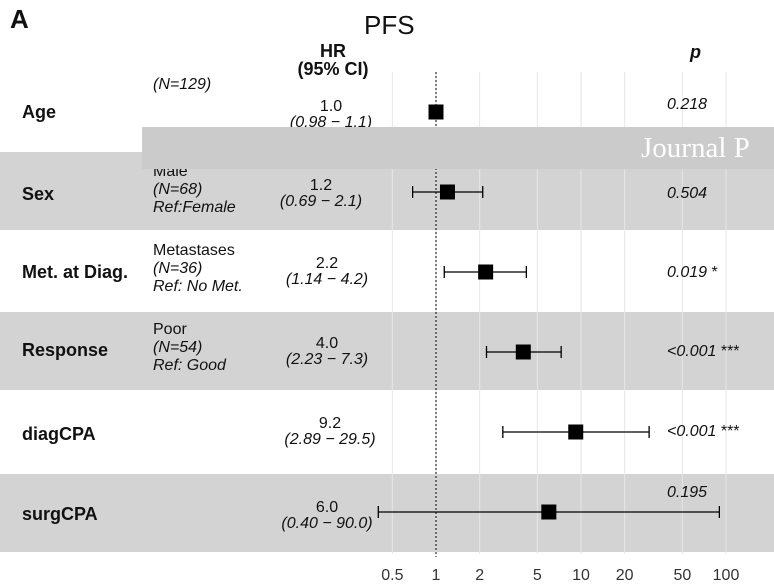 The width and height of the screenshot is (774, 588). Describe the element at coordinates (60, 514) in the screenshot. I see `variable-label-surgcpa: surgCPA` at that location.